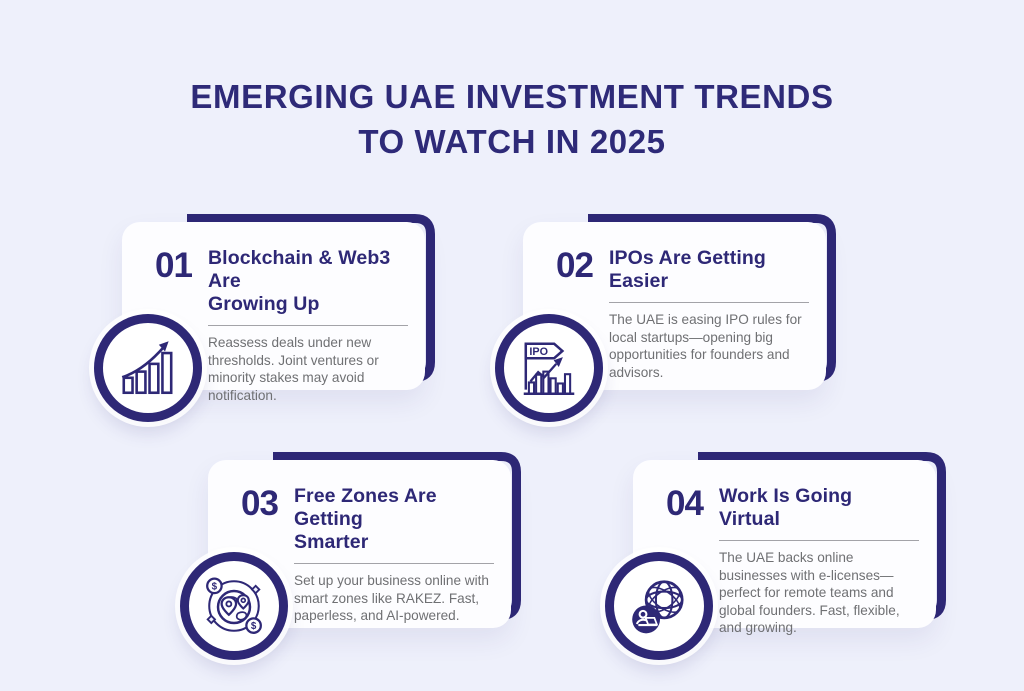 The width and height of the screenshot is (1024, 691). Describe the element at coordinates (687, 269) in the screenshot. I see `card-title: IPOs Are Getting Easier` at that location.